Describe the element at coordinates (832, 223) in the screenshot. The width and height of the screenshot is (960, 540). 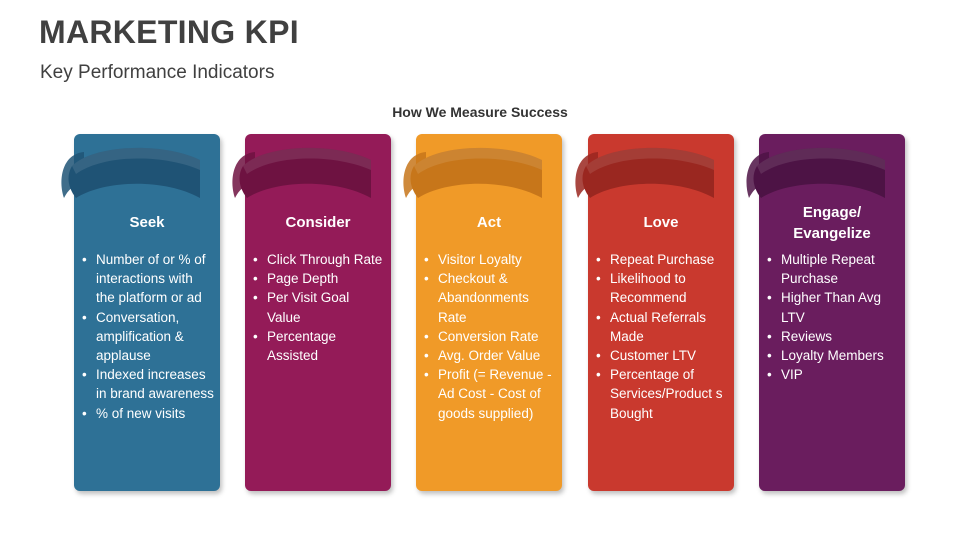
I see `card-title: Engage/ Evangelize` at that location.